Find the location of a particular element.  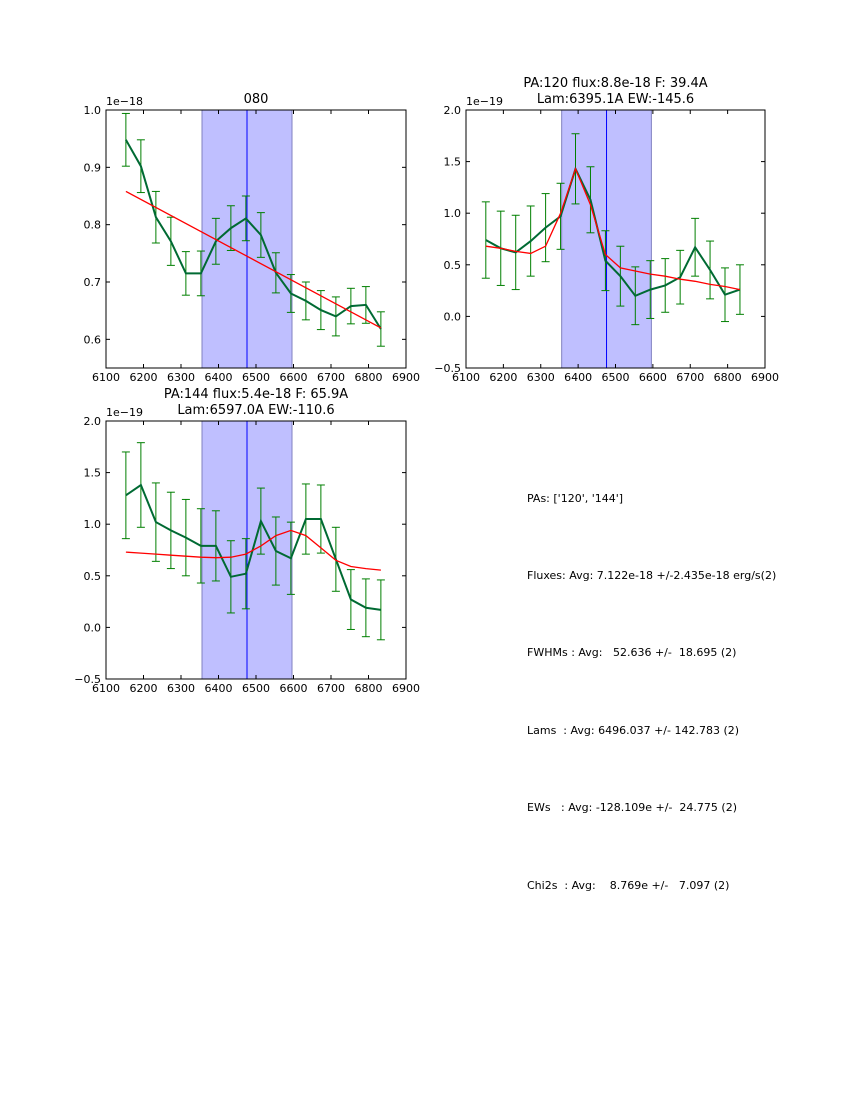

chart-title: PA:120 flux:8.8e-18 F: 39.4A is located at coordinates (615, 83).